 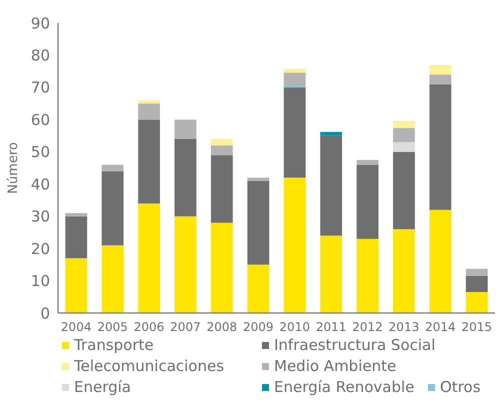 I want to click on y-tick-label: 10, so click(x=40, y=281).